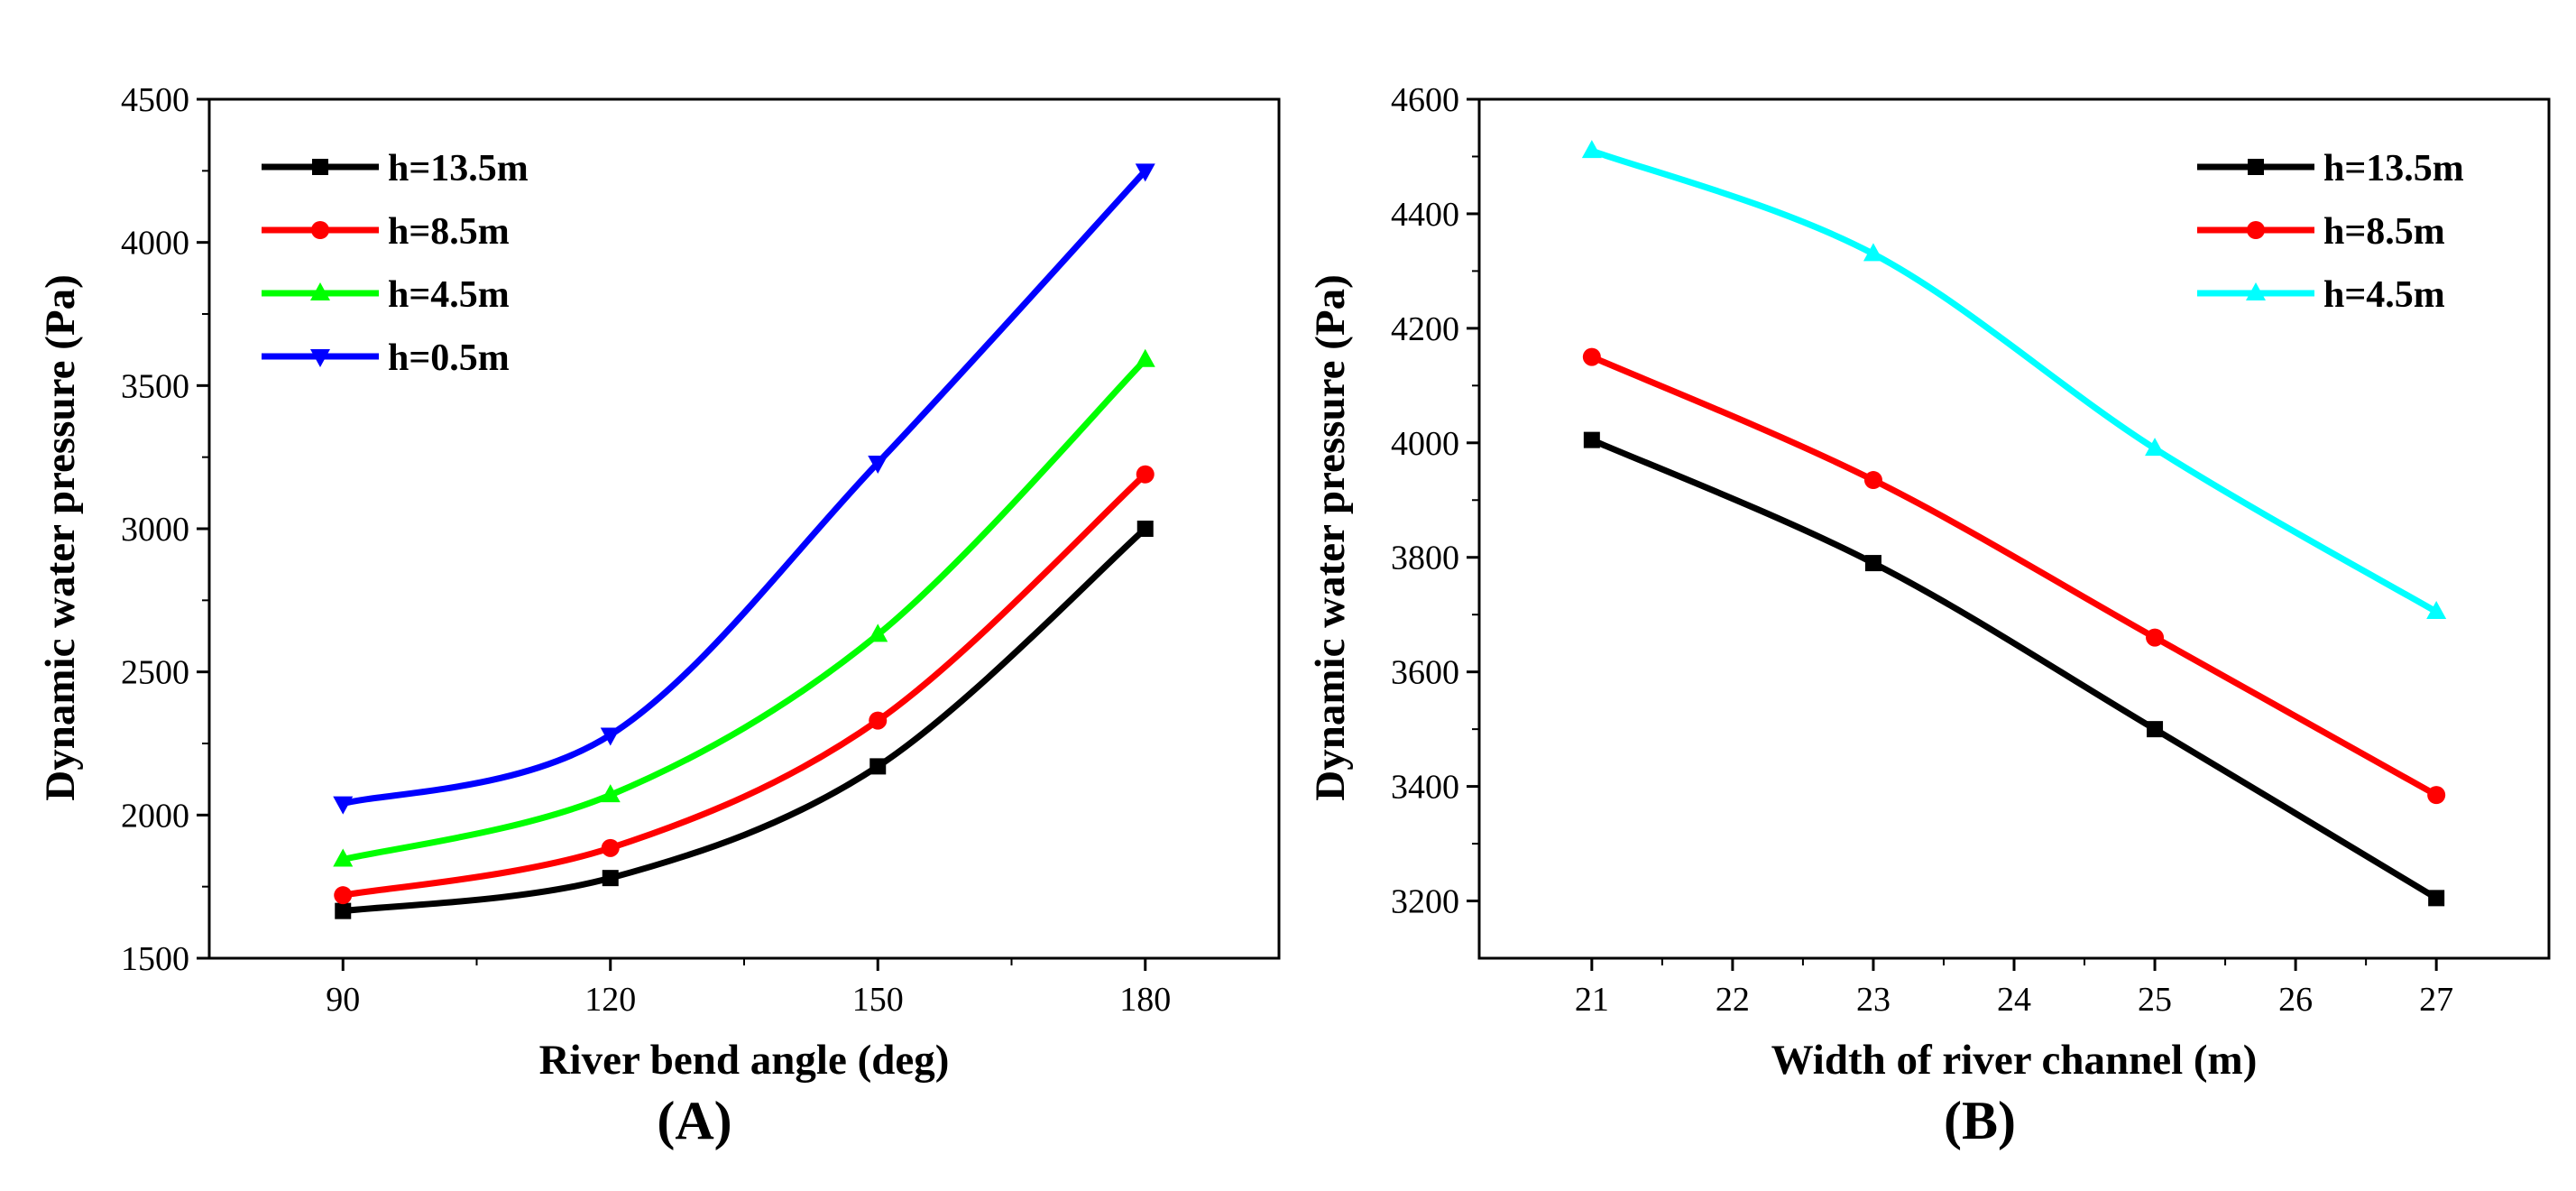  I want to click on y-tick-label: 1500, so click(155, 959).